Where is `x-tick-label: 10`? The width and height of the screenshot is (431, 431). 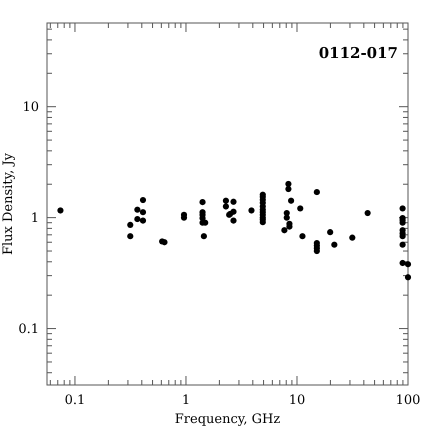
x-tick-label: 10 is located at coordinates (297, 400).